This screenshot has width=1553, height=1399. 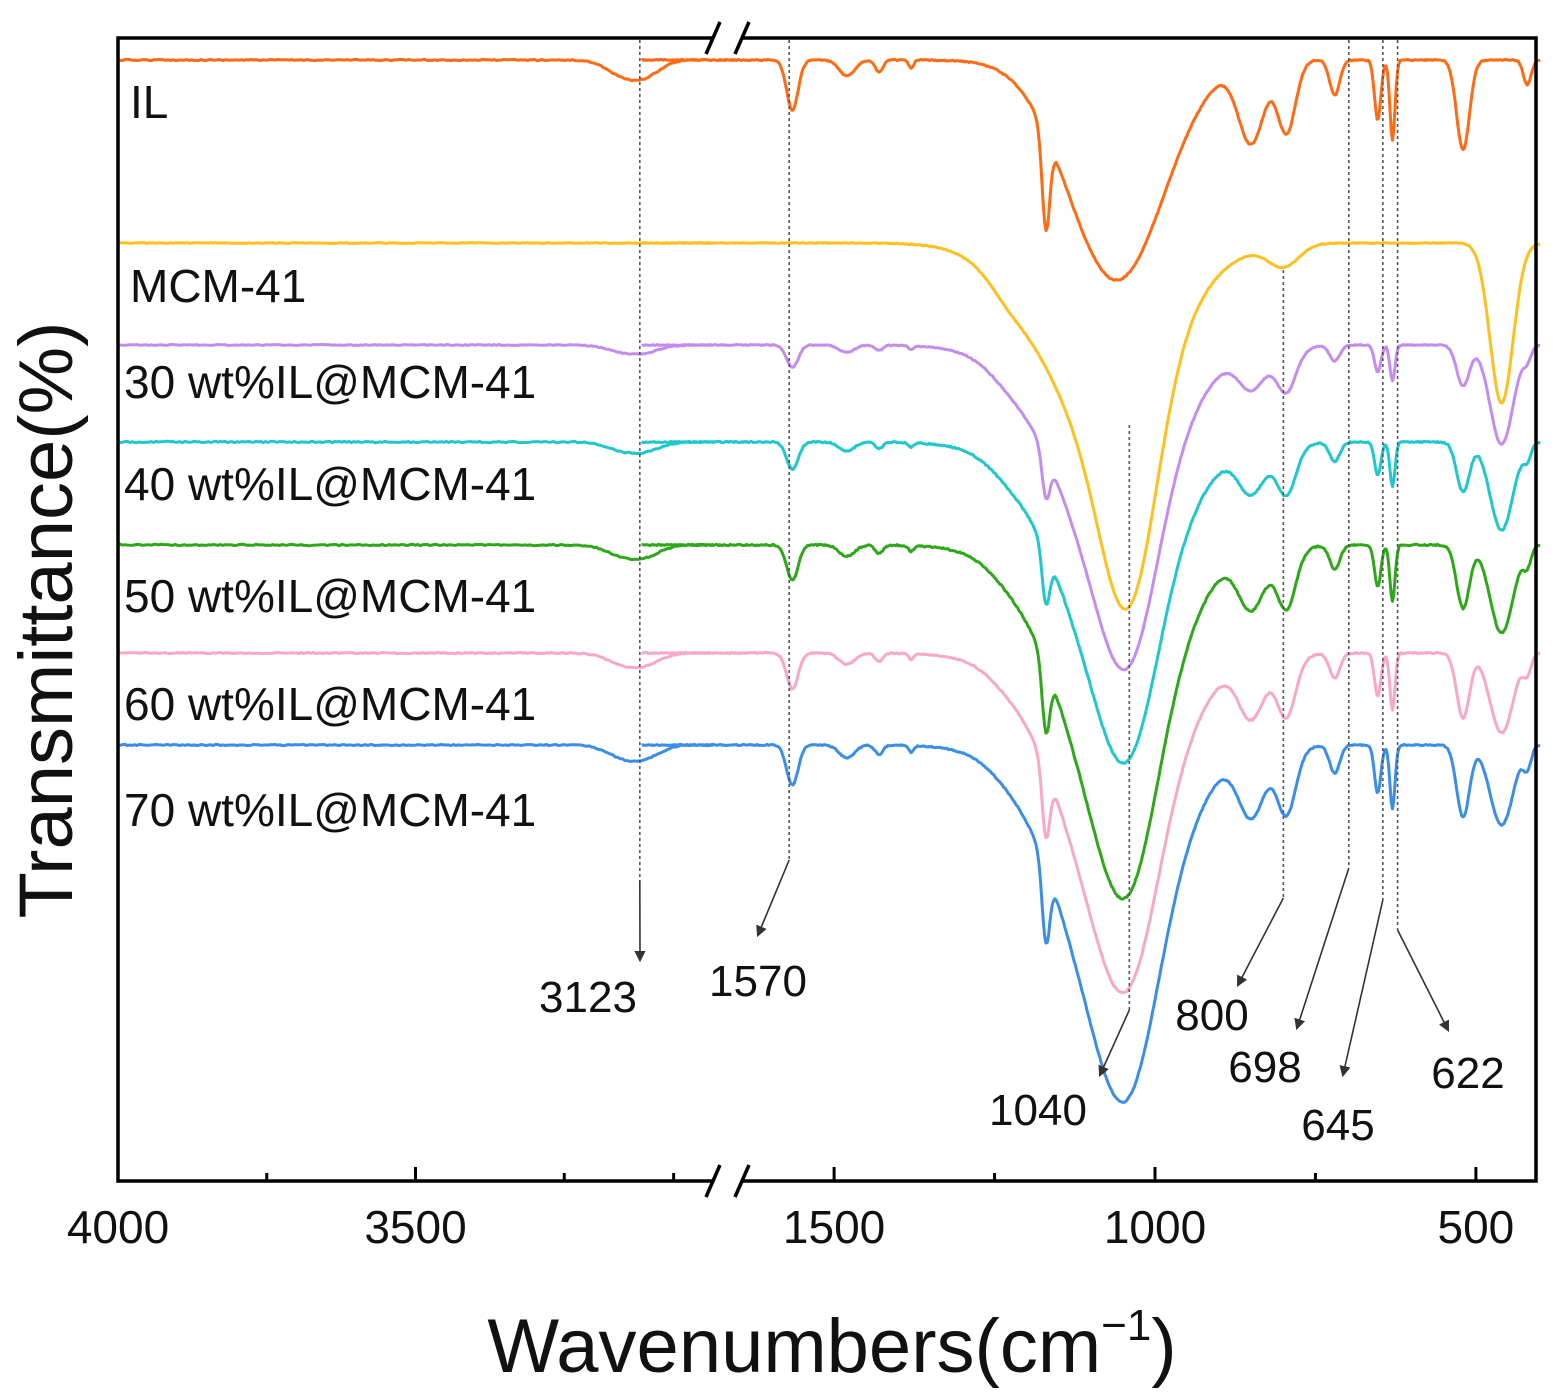 I want to click on series-label: MCM-41, so click(x=218, y=286).